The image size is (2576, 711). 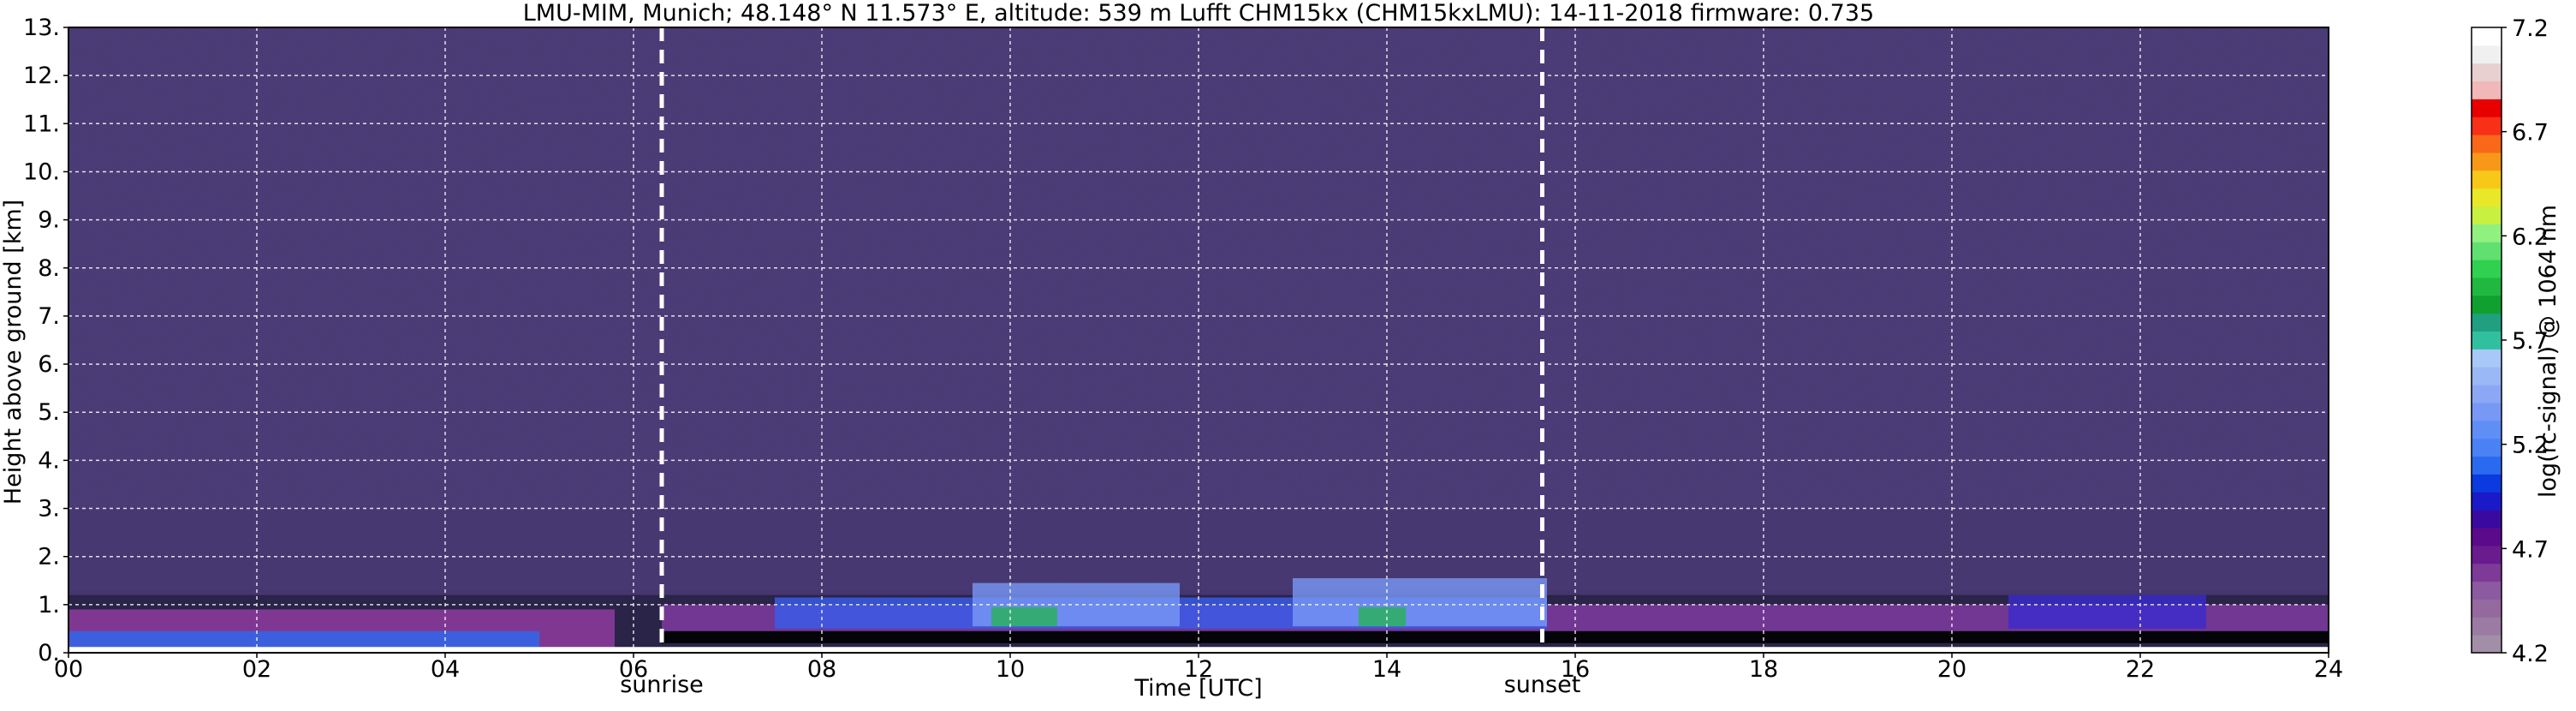 What do you see at coordinates (68, 670) in the screenshot?
I see `x-tick-label: 00` at bounding box center [68, 670].